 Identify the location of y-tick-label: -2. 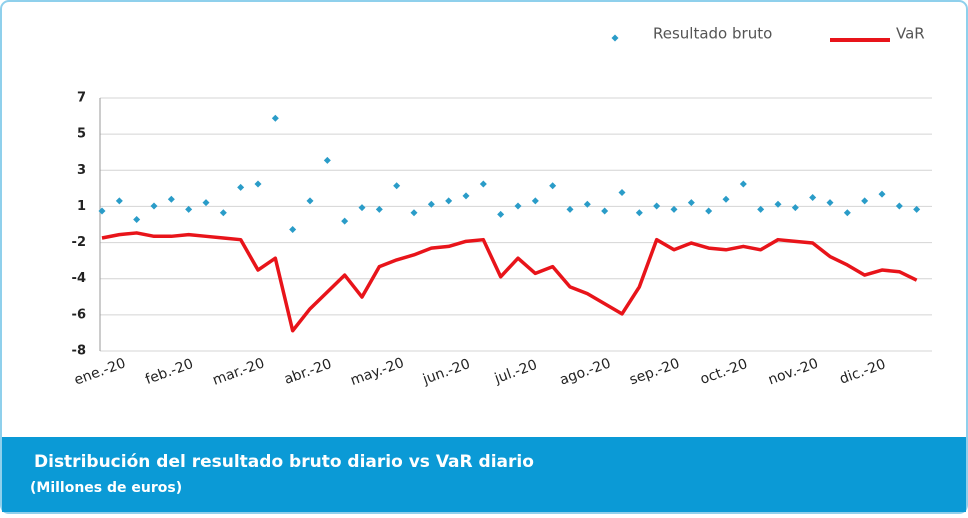
(79, 242).